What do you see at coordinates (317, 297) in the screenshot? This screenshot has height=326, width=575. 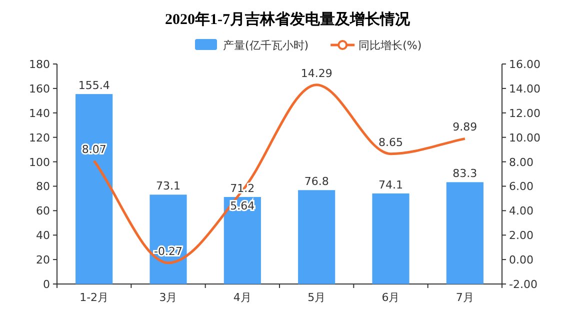 I see `x-tick-label: 5月` at bounding box center [317, 297].